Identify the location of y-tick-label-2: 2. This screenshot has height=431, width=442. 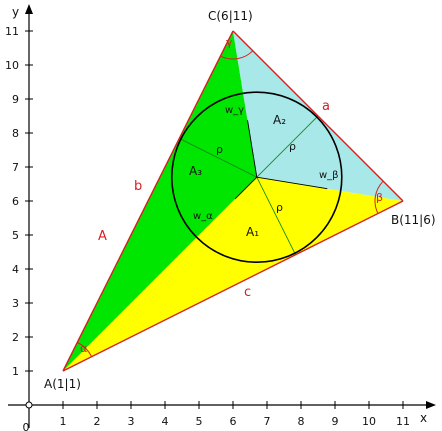
(15, 337).